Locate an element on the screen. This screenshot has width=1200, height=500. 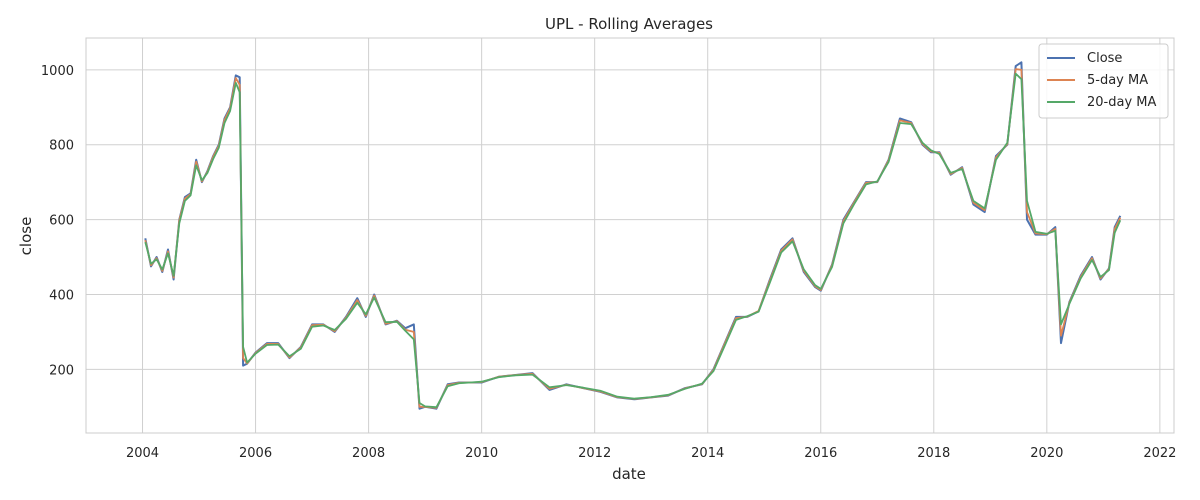
y-tick-label: 200 is located at coordinates (61, 370).